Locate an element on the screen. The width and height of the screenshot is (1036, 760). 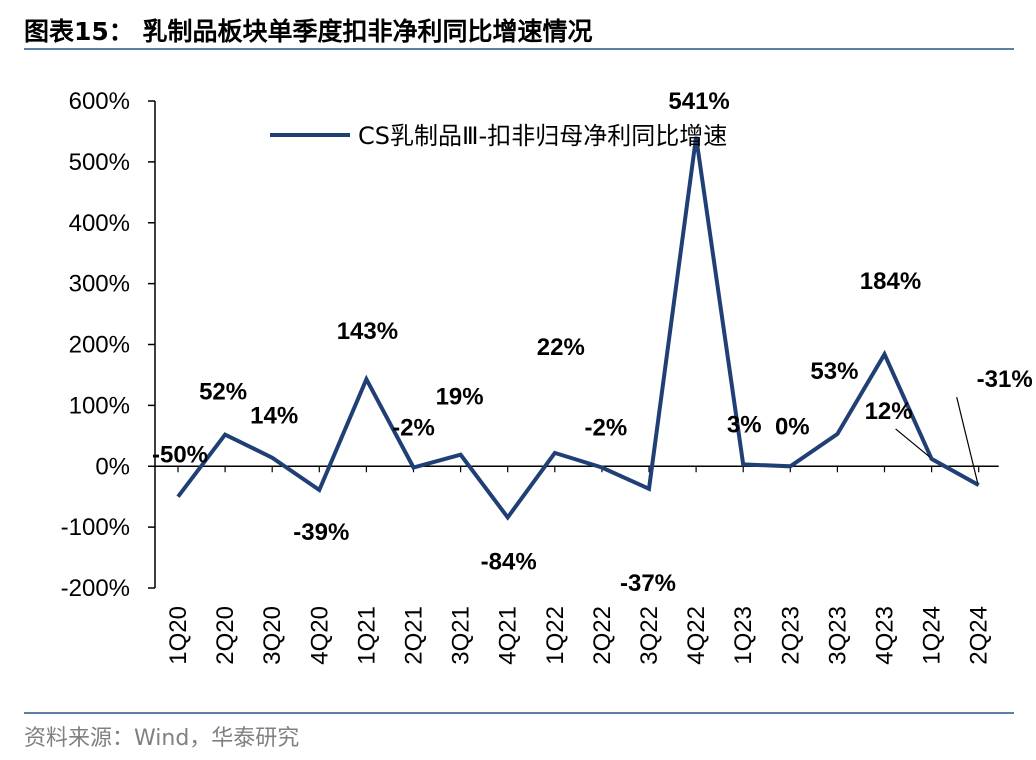
data-label: 19% is located at coordinates (460, 397).